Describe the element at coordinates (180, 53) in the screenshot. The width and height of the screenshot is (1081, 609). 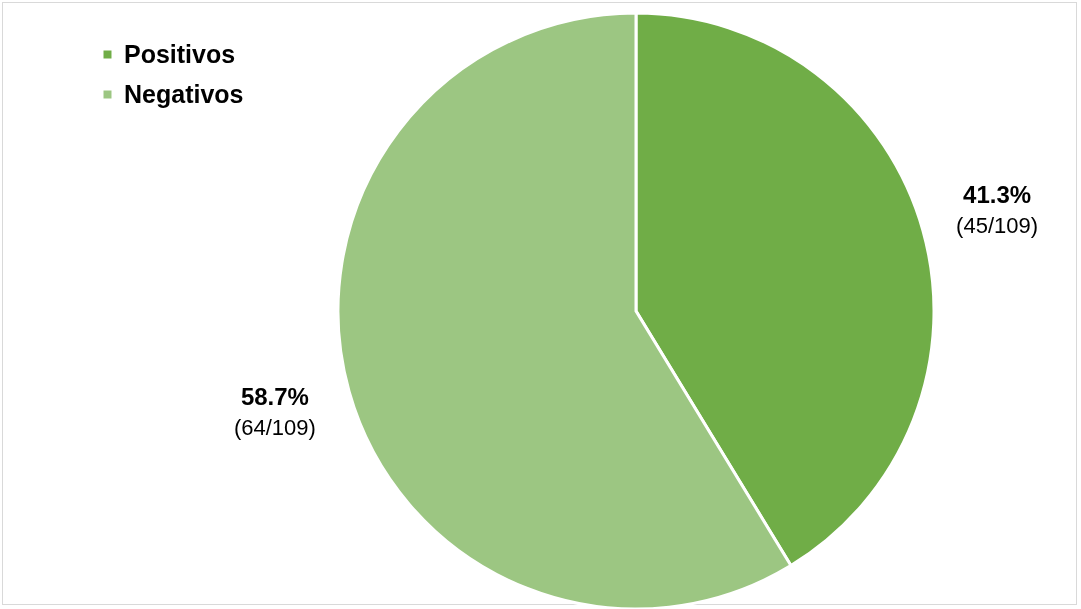
I see `legend-label: Positivos` at that location.